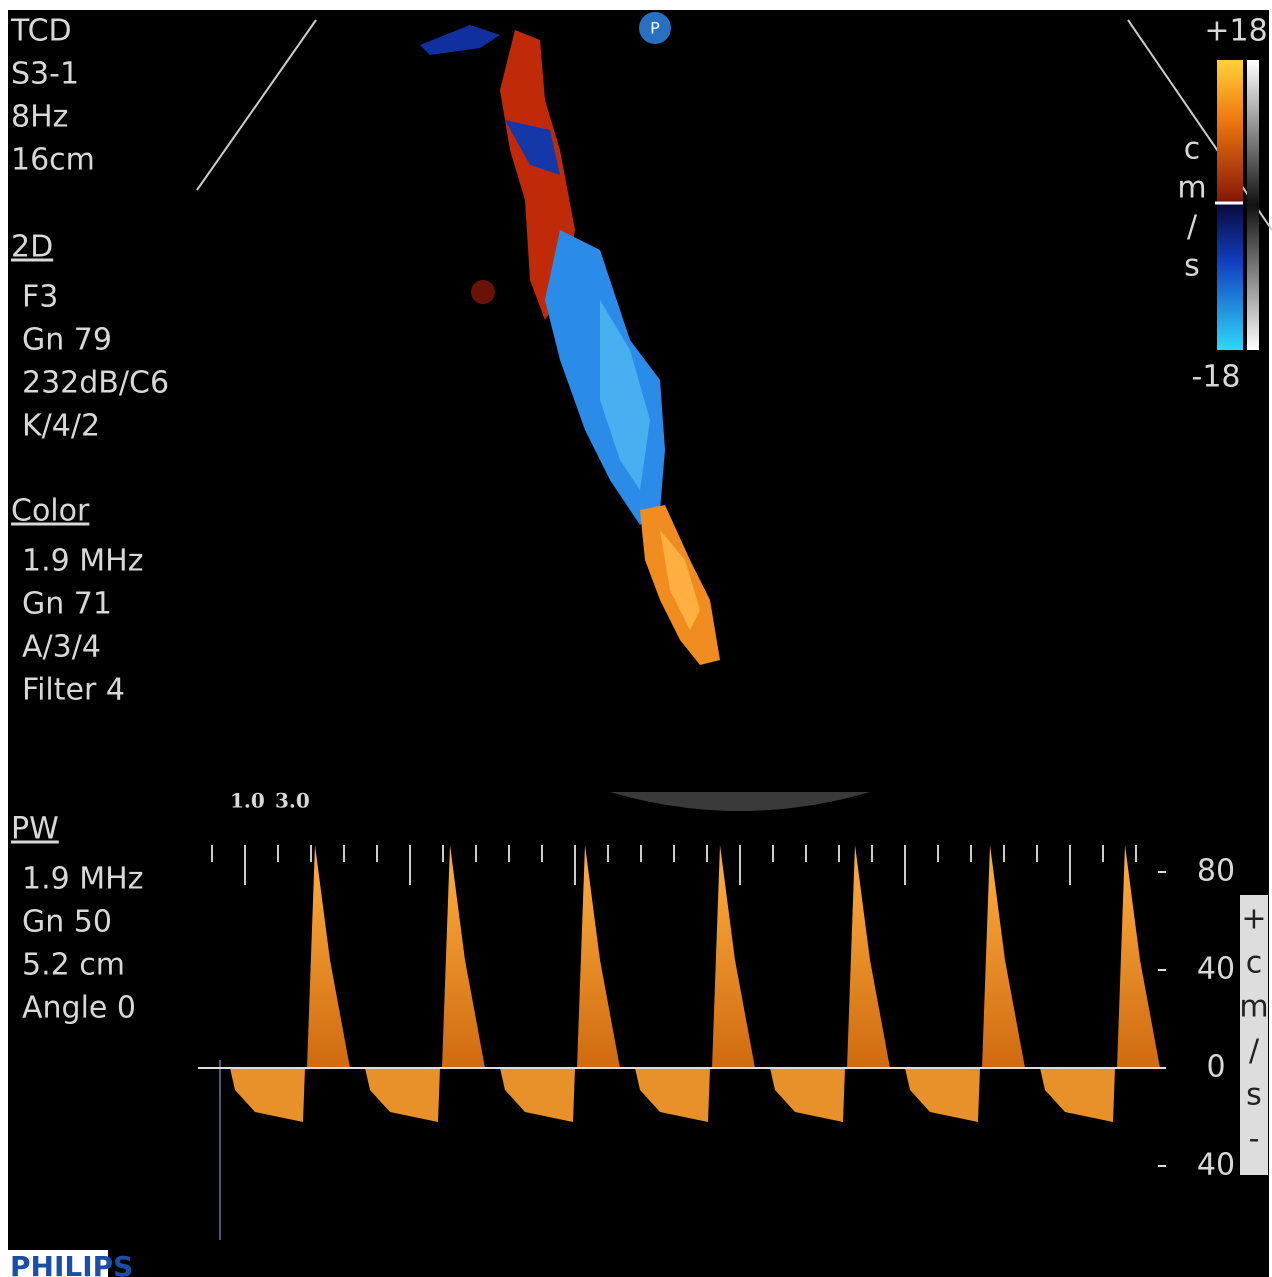  What do you see at coordinates (1253, 1007) in the screenshot?
I see `axis-unit: m` at bounding box center [1253, 1007].